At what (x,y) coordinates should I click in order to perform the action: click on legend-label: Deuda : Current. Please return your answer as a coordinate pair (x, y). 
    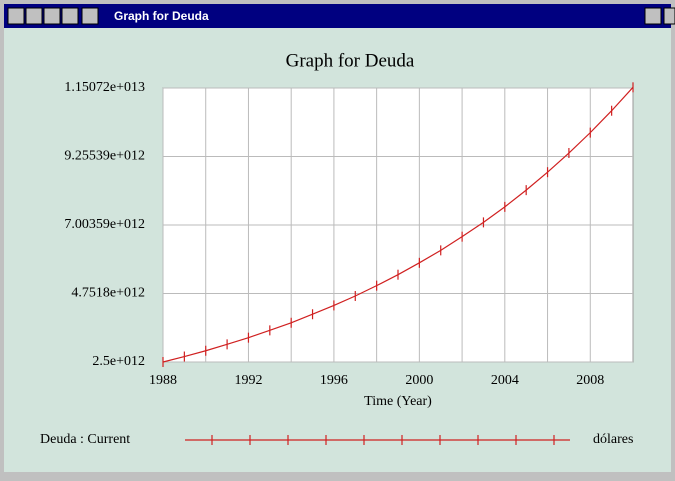
    Looking at the image, I should click on (85, 439).